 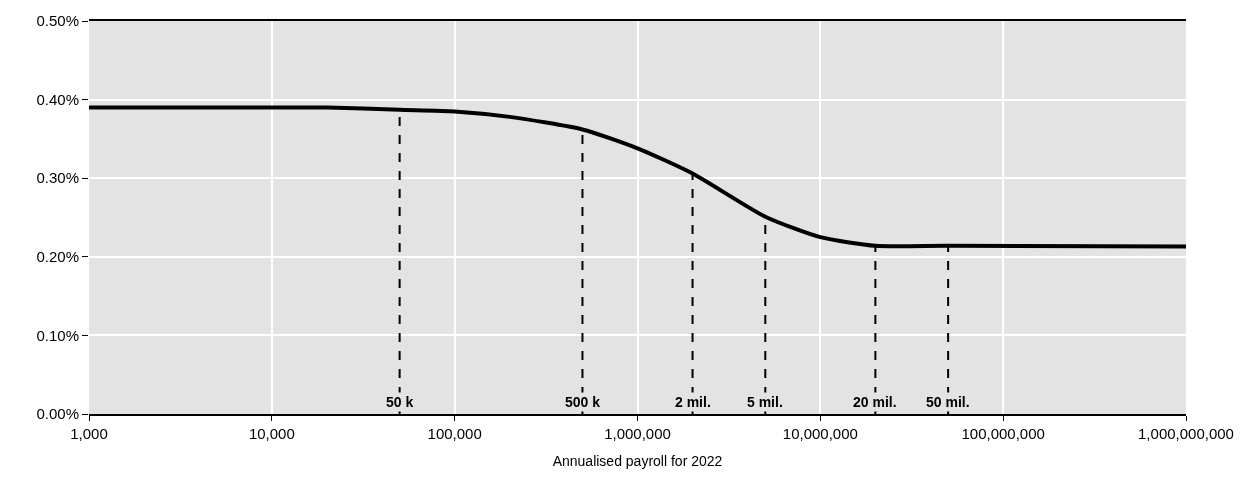 What do you see at coordinates (57, 178) in the screenshot?
I see `y-tick-label: 0.30%` at bounding box center [57, 178].